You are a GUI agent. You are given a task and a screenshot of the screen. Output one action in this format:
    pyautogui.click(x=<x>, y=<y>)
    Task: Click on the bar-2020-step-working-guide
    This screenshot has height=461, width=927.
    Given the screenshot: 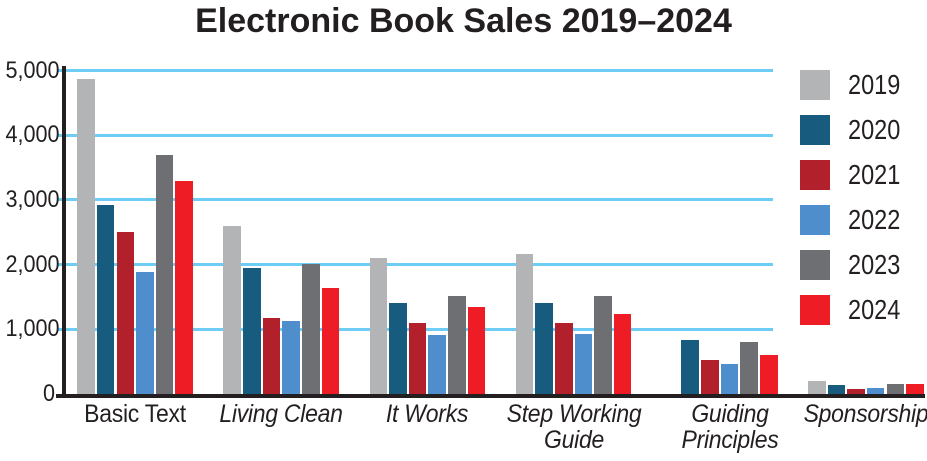 What is the action you would take?
    pyautogui.click(x=544, y=348)
    